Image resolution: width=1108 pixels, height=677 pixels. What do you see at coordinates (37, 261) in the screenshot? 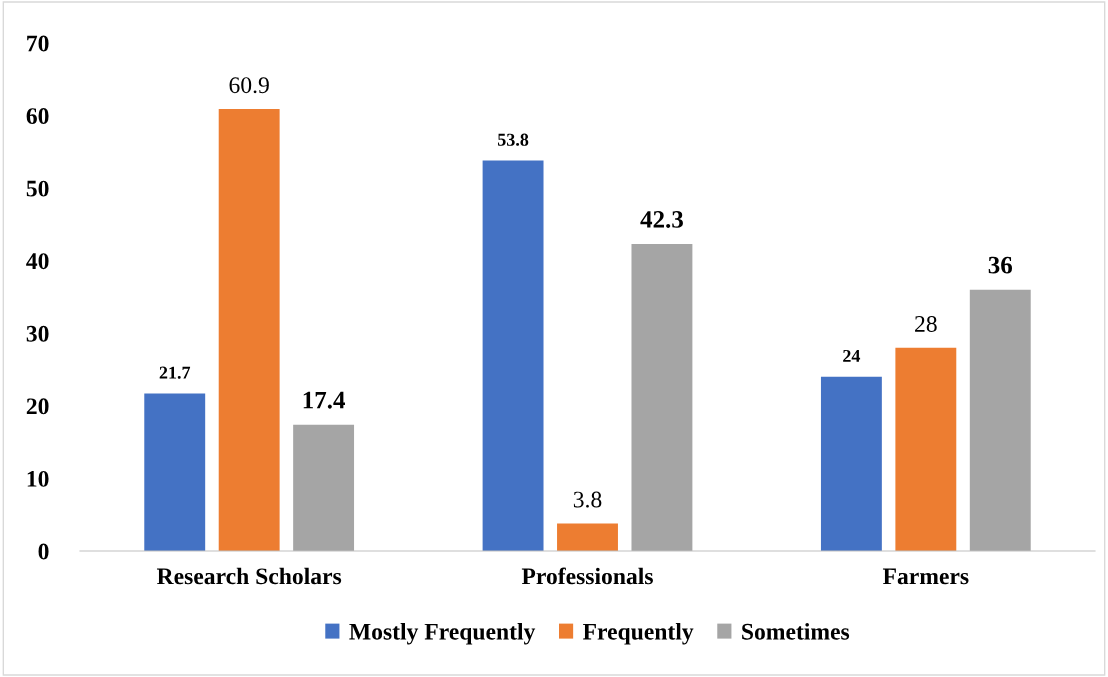
I see `y-tick-label: 40` at bounding box center [37, 261].